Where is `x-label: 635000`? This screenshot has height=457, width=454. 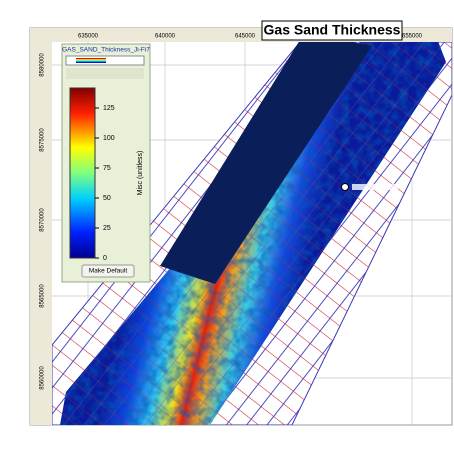
x-label: 635000 is located at coordinates (88, 37).